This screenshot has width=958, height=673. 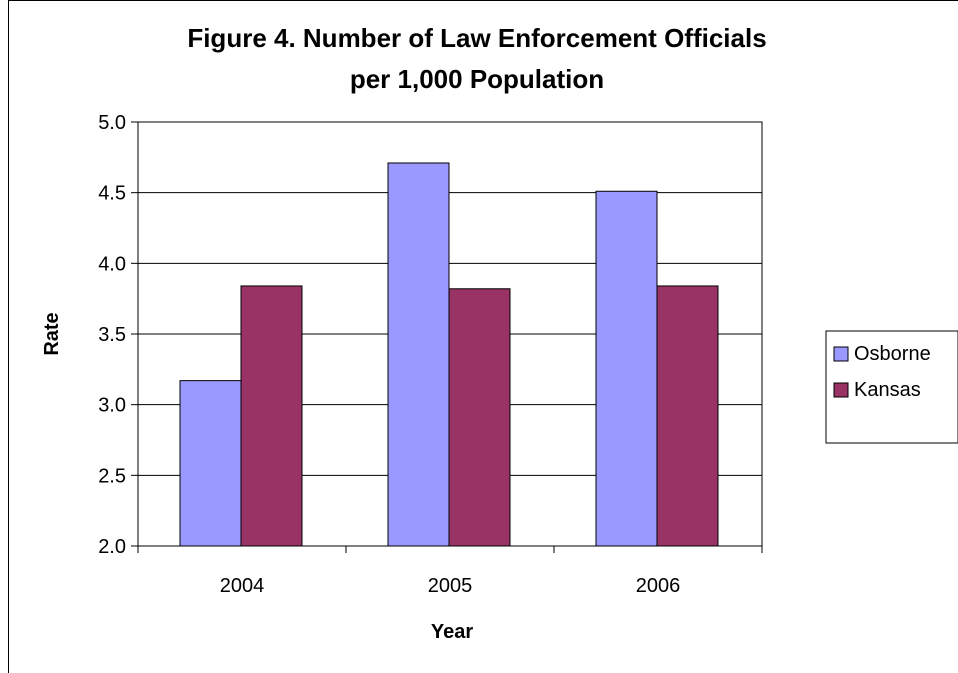 What do you see at coordinates (112, 406) in the screenshot?
I see `y-tick-label: 3.0` at bounding box center [112, 406].